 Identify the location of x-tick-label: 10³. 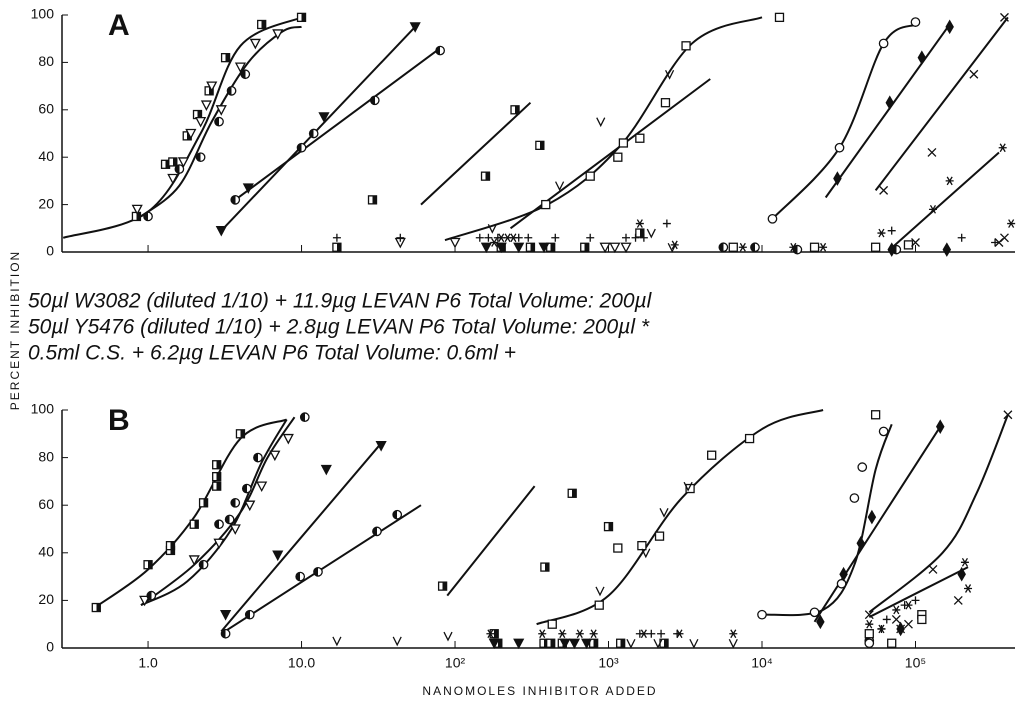
(608, 663).